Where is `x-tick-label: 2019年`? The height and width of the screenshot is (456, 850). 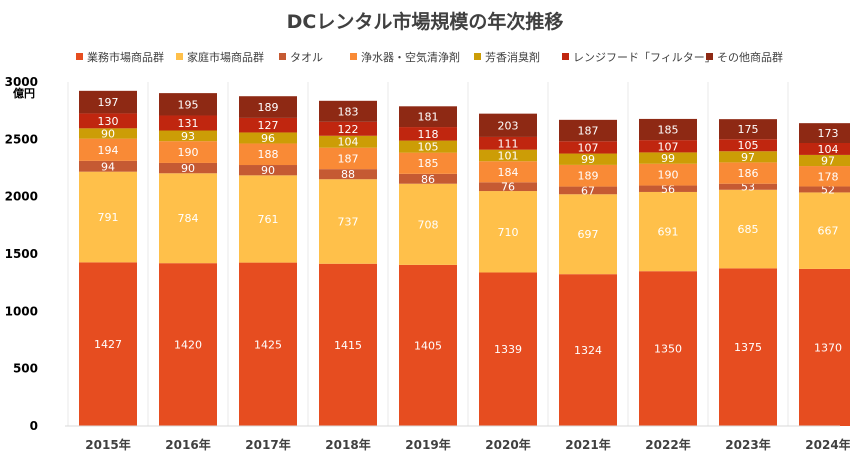 x-tick-label: 2019年 is located at coordinates (427, 444).